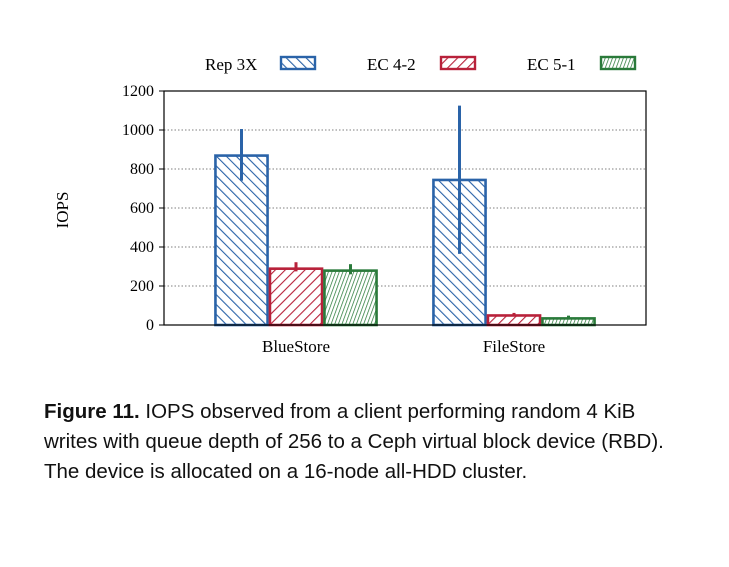 The width and height of the screenshot is (729, 567). I want to click on y-tick-label: 1000, so click(138, 130).